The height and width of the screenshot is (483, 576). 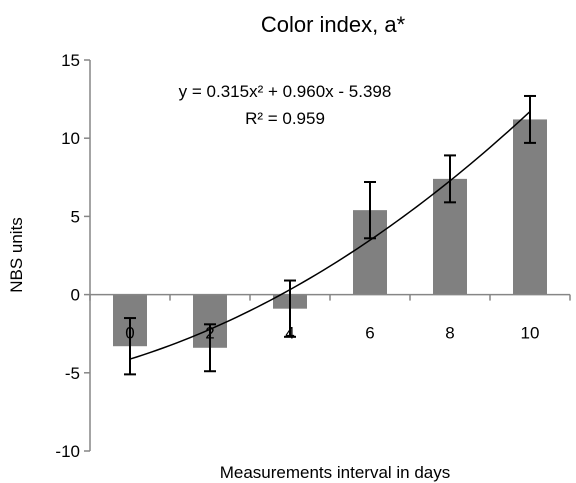 I want to click on x-tick-label-10: 10, so click(x=530, y=333).